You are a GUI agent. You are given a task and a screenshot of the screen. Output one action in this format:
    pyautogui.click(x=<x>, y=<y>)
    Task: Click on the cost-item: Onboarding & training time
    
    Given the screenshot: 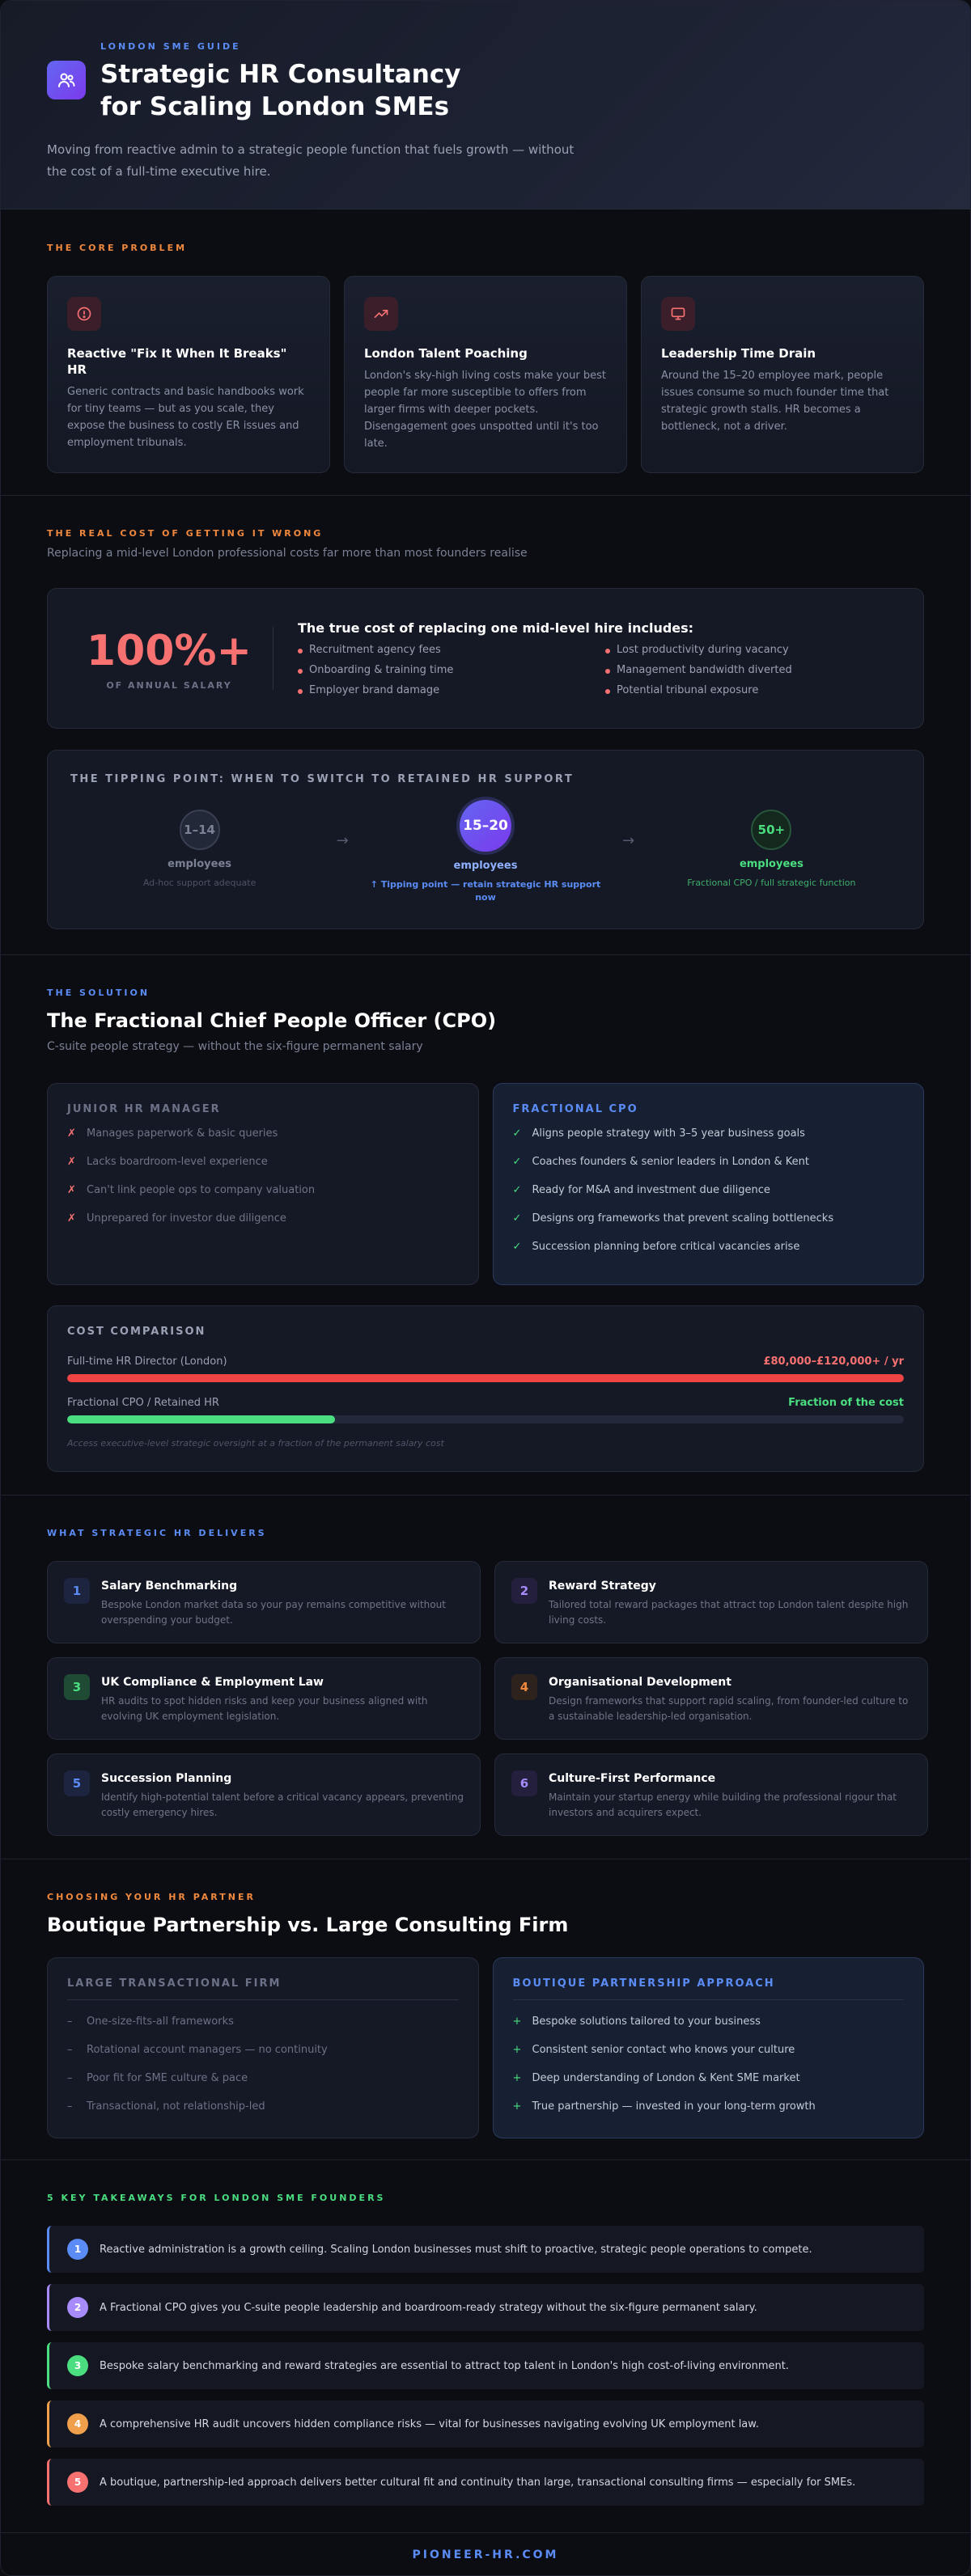 What is the action you would take?
    pyautogui.click(x=451, y=670)
    